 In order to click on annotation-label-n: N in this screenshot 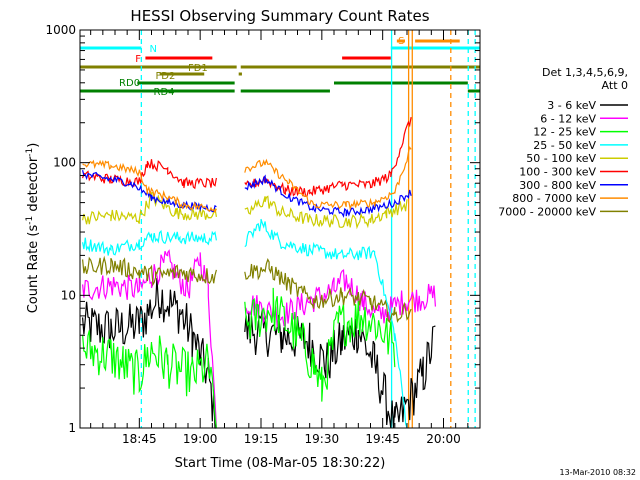, I will do `click(152, 49)`.